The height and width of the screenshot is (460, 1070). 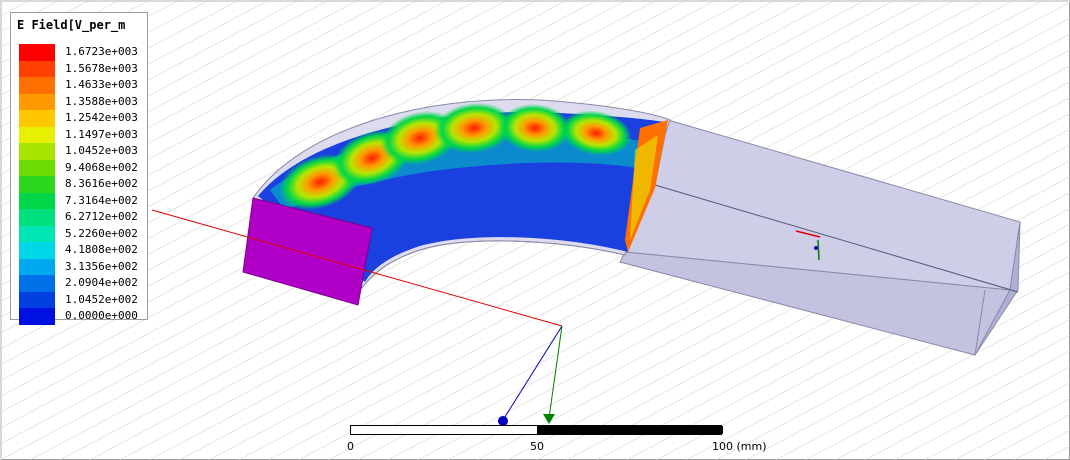 I want to click on legend-entry: 2.0904e+002, so click(x=82, y=283).